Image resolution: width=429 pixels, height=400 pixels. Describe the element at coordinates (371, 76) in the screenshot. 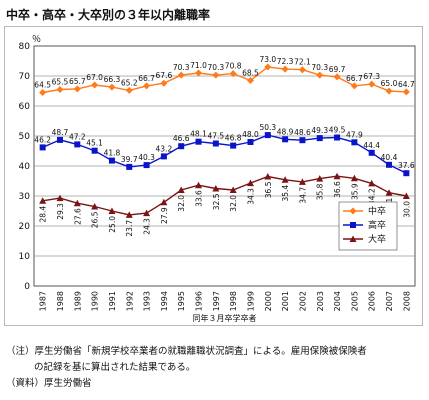

I see `data-label: 67.3` at that location.